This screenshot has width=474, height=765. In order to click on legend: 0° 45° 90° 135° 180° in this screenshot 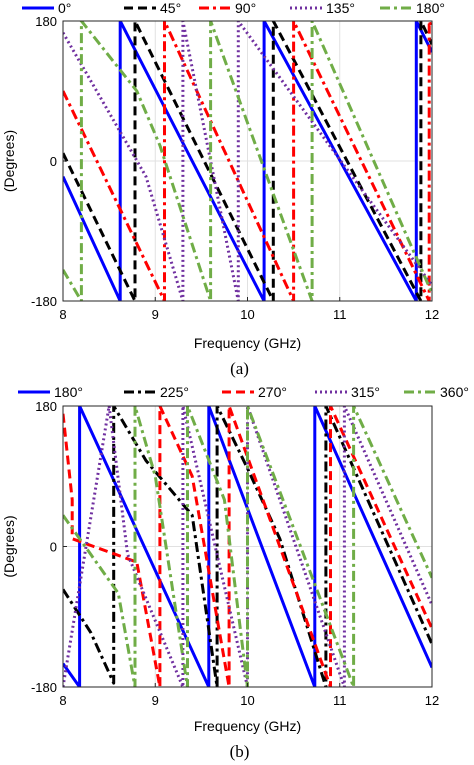, I will do `click(233, 8)`.